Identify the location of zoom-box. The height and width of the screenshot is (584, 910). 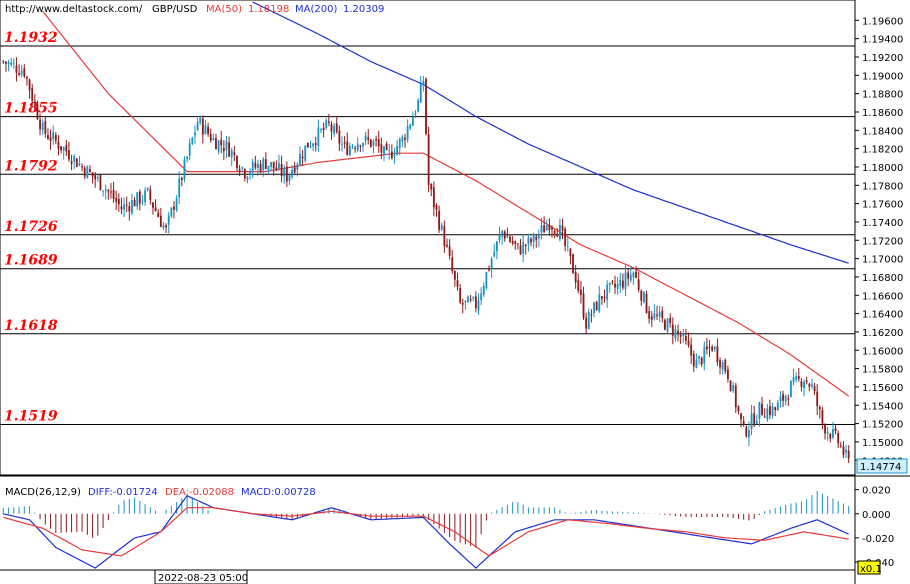
(869, 567).